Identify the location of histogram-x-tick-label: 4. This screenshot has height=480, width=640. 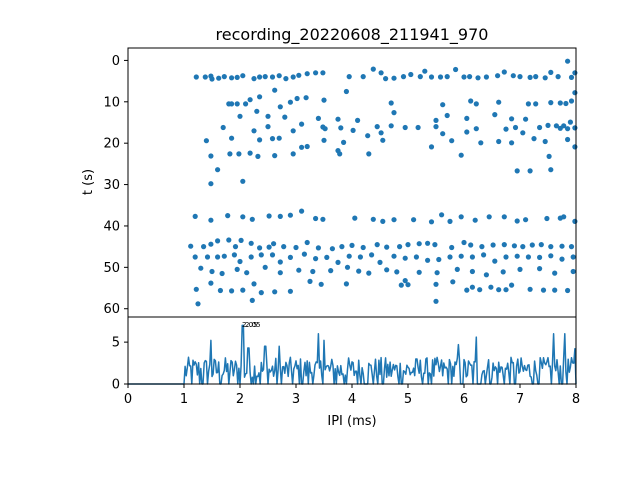
(352, 399).